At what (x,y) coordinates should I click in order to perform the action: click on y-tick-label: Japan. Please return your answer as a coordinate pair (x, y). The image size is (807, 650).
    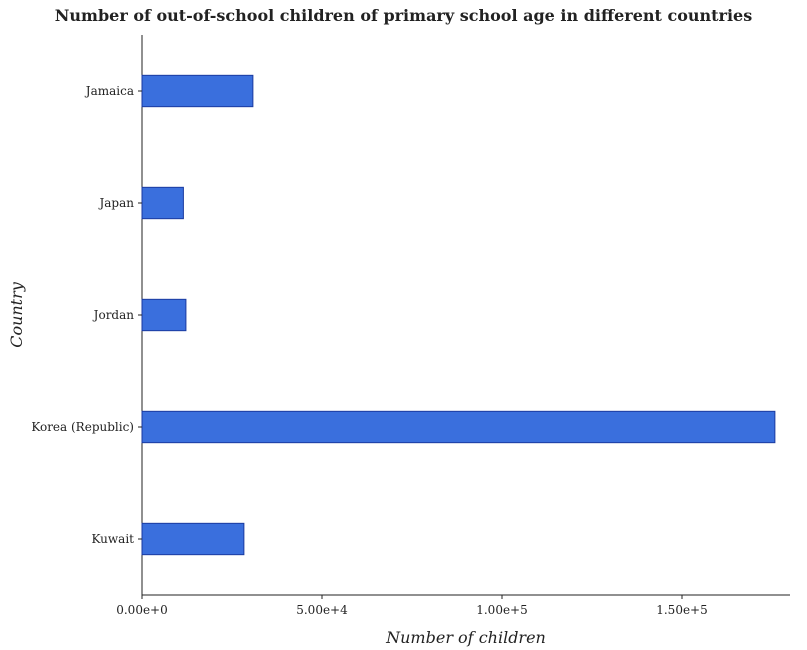
    Looking at the image, I should click on (115, 203).